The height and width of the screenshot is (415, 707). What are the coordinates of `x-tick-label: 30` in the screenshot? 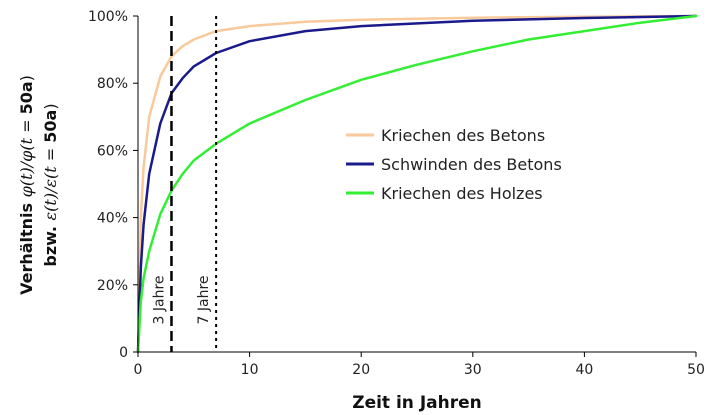 It's located at (473, 370).